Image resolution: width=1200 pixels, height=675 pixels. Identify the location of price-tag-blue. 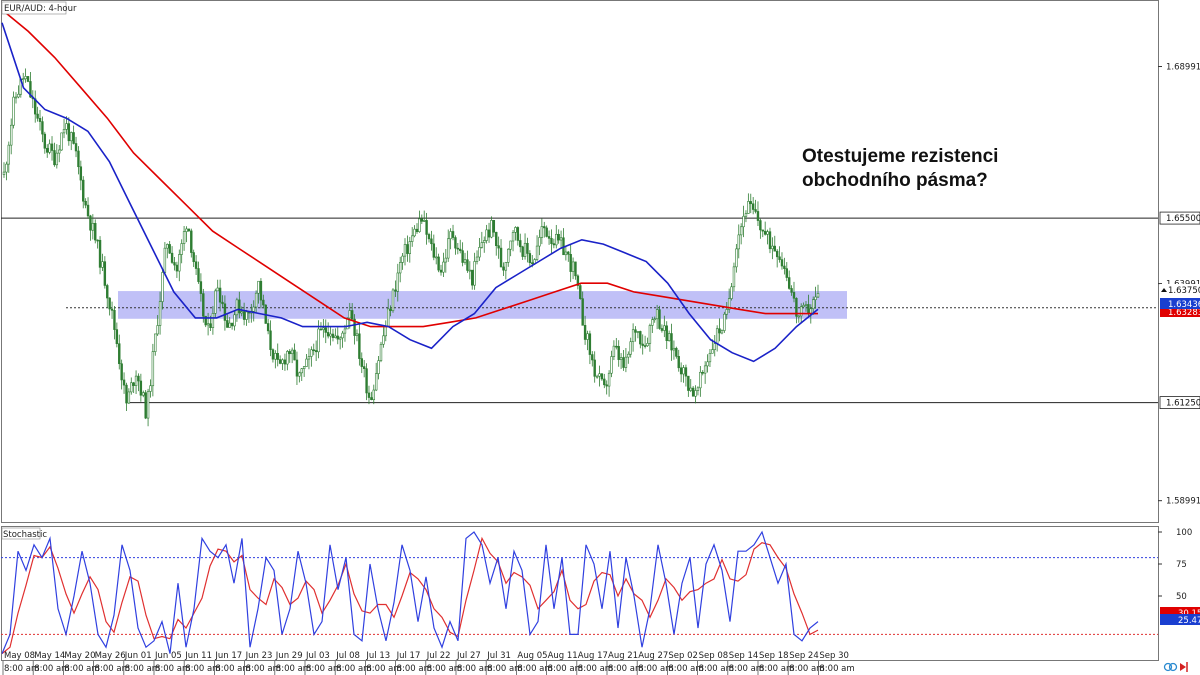
(1180, 303).